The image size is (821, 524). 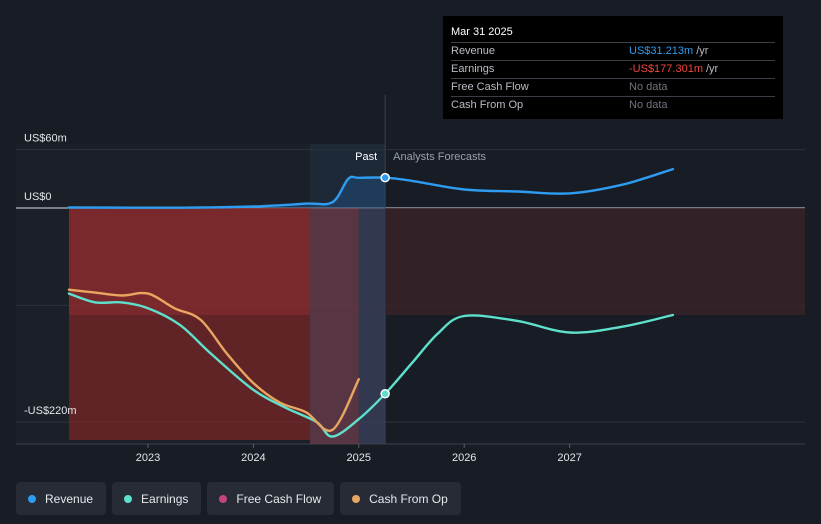 I want to click on x-tick-label: 2024, so click(x=253, y=458).